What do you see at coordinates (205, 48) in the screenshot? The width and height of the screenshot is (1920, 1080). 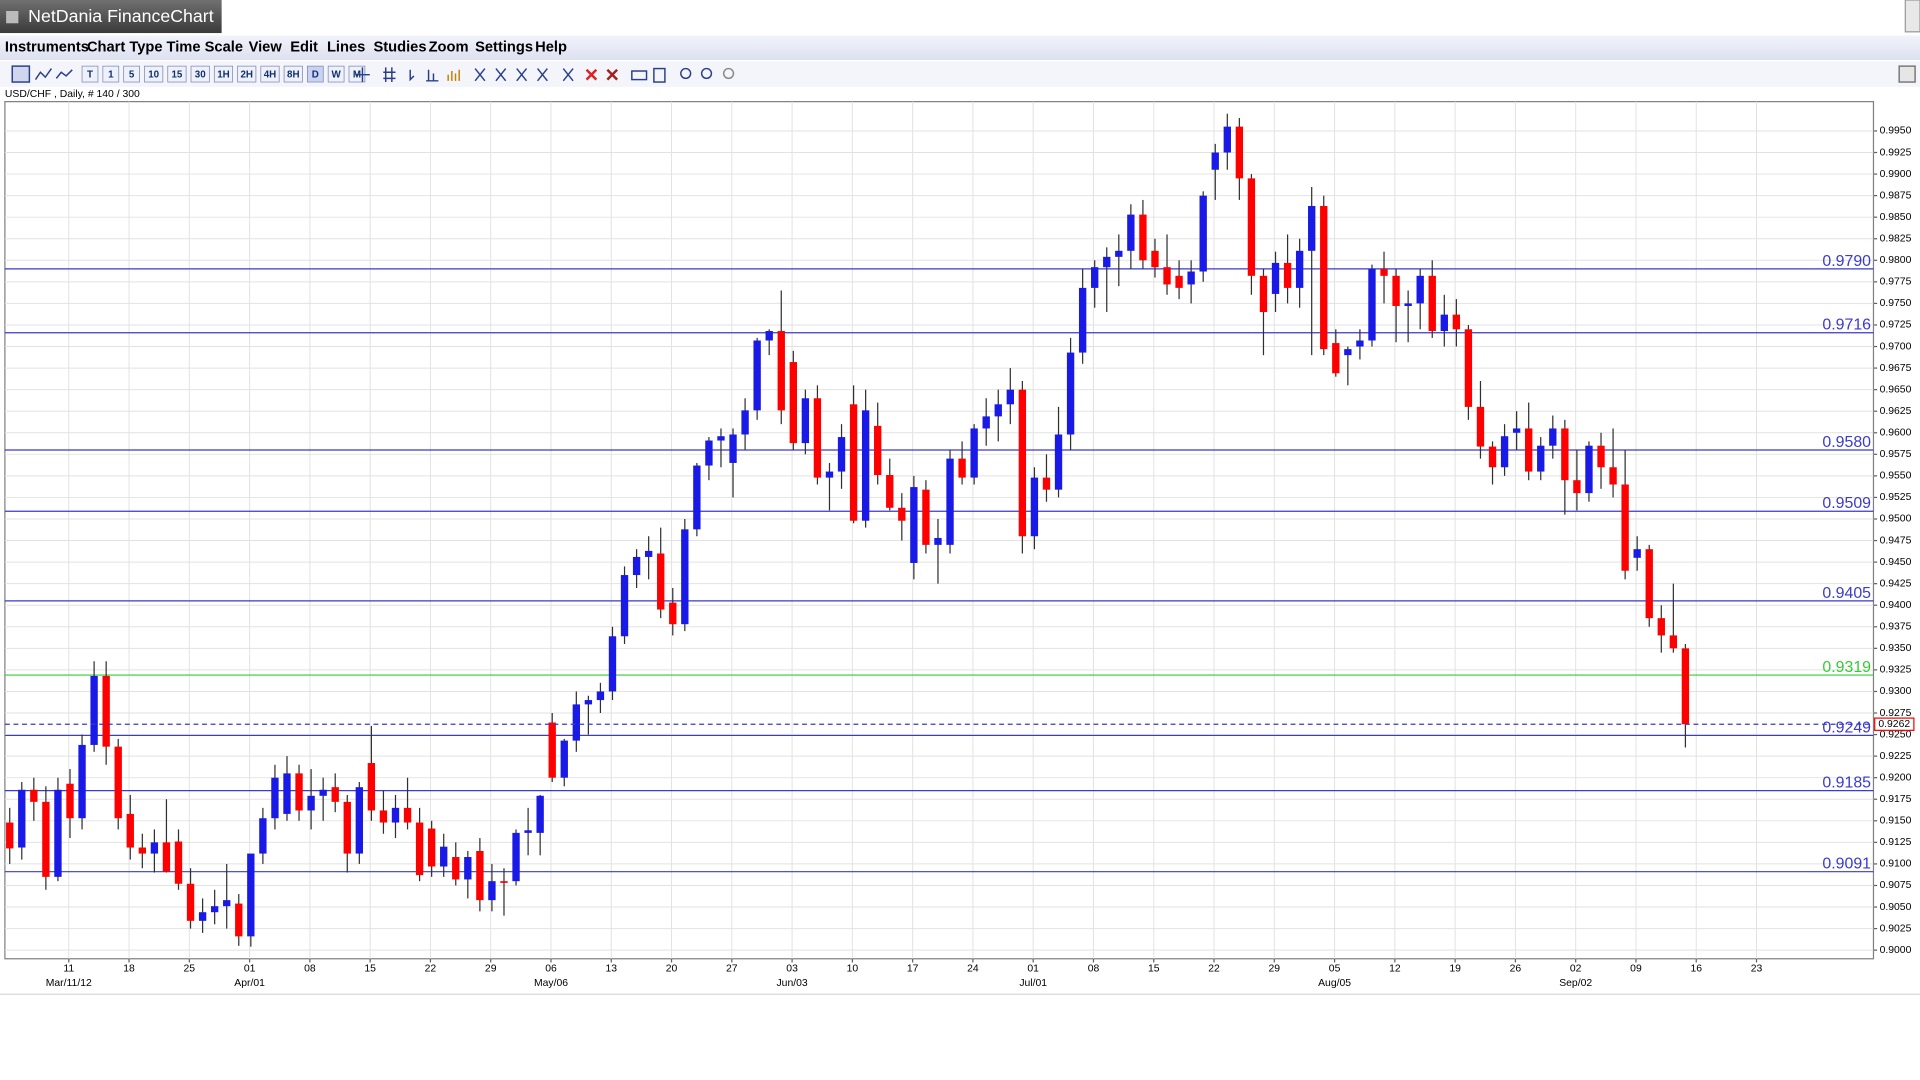 I see `menu-item: Time Scale` at bounding box center [205, 48].